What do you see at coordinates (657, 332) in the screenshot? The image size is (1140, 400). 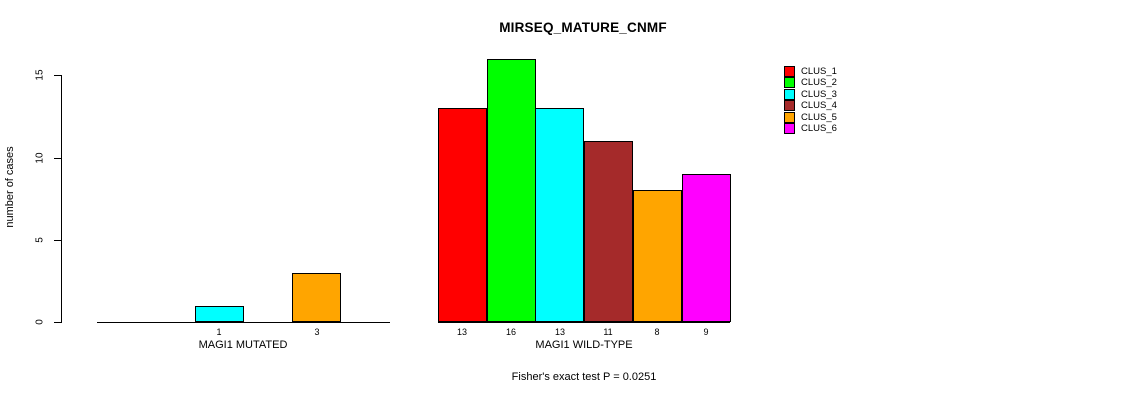 I see `bar-value-label: 8` at bounding box center [657, 332].